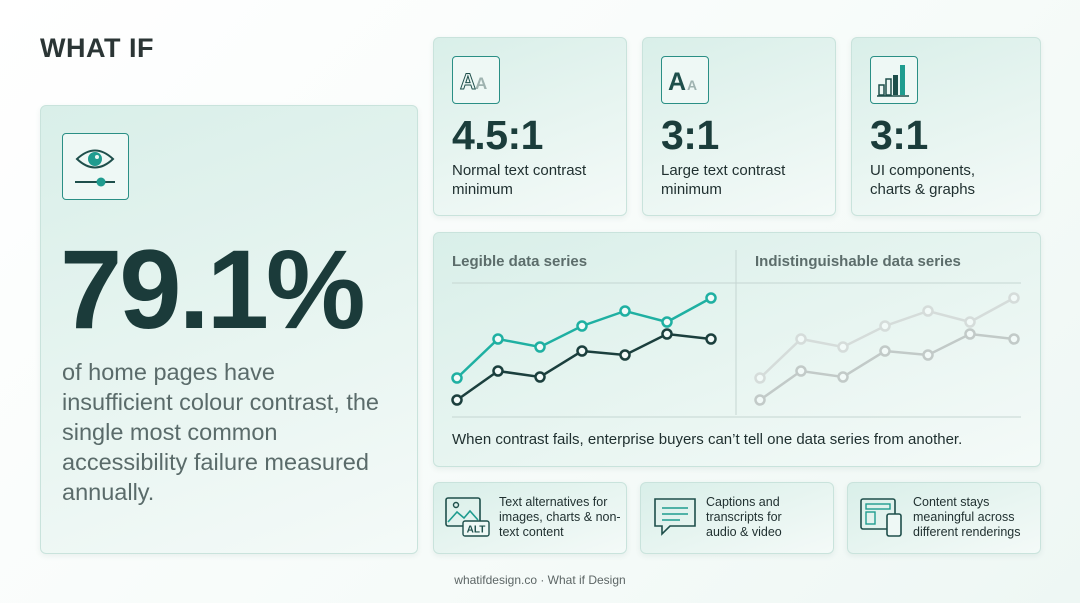 The image size is (1080, 603). What do you see at coordinates (881, 517) in the screenshot?
I see `responsive-icon` at bounding box center [881, 517].